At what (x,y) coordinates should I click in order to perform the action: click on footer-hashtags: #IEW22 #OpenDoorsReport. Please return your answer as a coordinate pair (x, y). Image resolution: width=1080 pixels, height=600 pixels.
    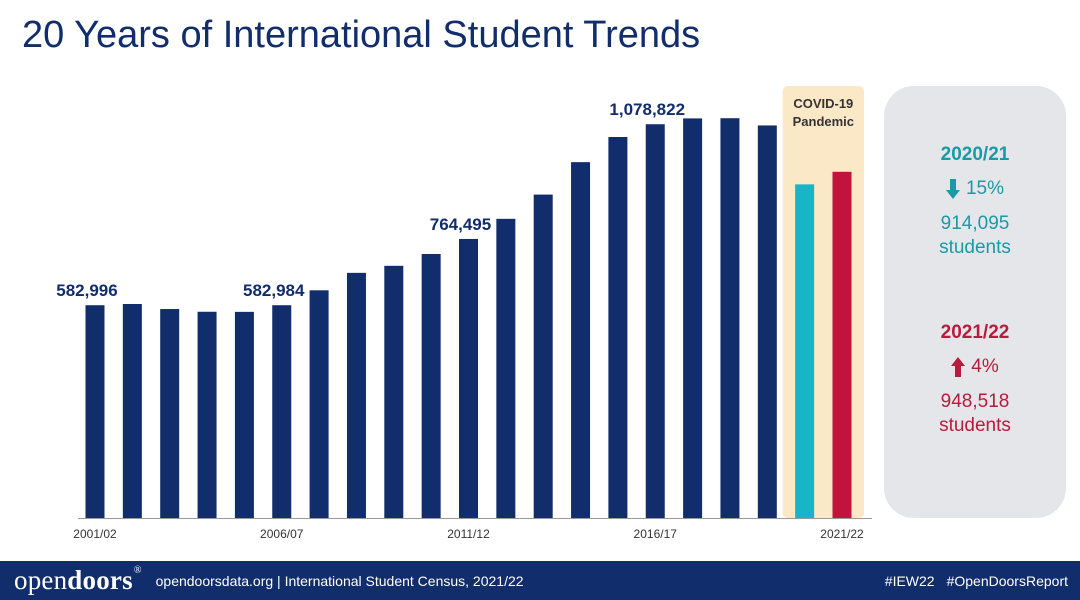
    Looking at the image, I should click on (976, 581).